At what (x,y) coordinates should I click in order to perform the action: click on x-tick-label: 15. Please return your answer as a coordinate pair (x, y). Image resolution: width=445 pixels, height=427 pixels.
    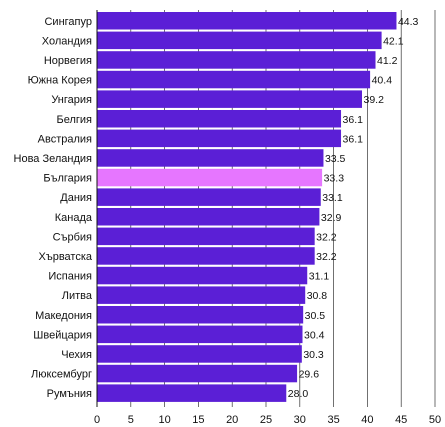
    Looking at the image, I should click on (198, 420).